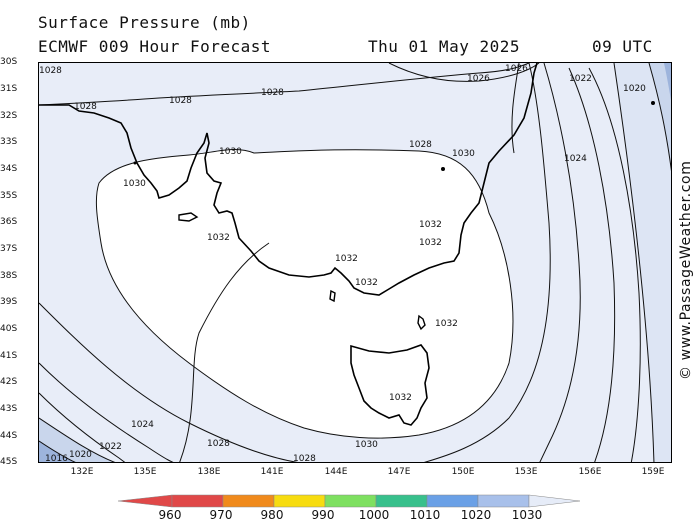  I want to click on lon-label: 150E, so click(463, 472).